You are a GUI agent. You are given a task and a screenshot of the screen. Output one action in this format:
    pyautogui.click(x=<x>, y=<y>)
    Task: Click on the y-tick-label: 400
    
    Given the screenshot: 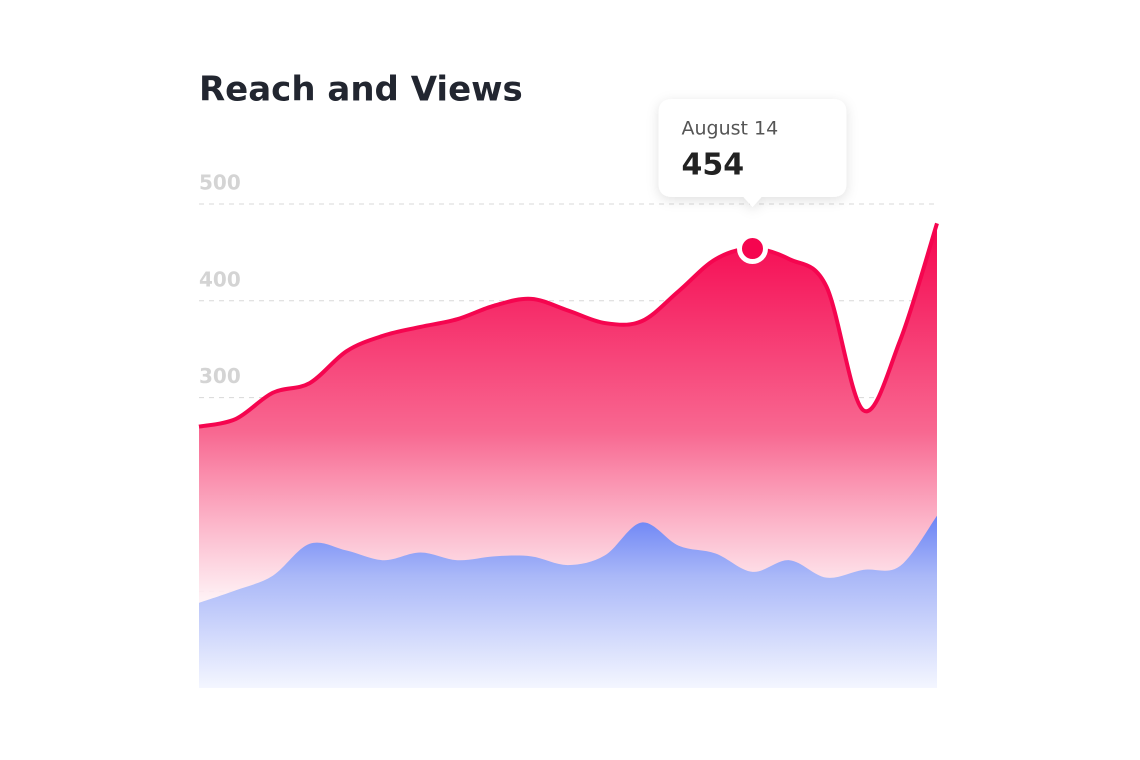 What is the action you would take?
    pyautogui.click(x=220, y=279)
    